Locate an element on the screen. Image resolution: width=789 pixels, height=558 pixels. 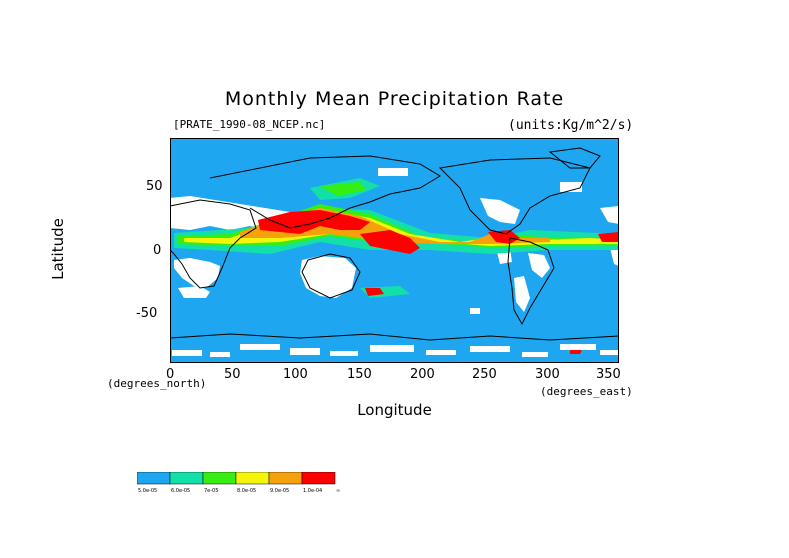
coastline-south-america is located at coordinates (531, 281).